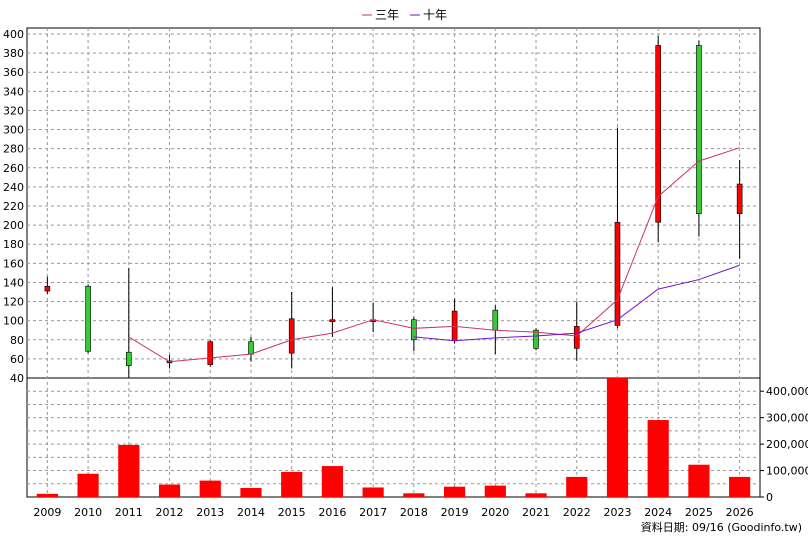  I want to click on legend-label-ma3: 三年, so click(387, 15).